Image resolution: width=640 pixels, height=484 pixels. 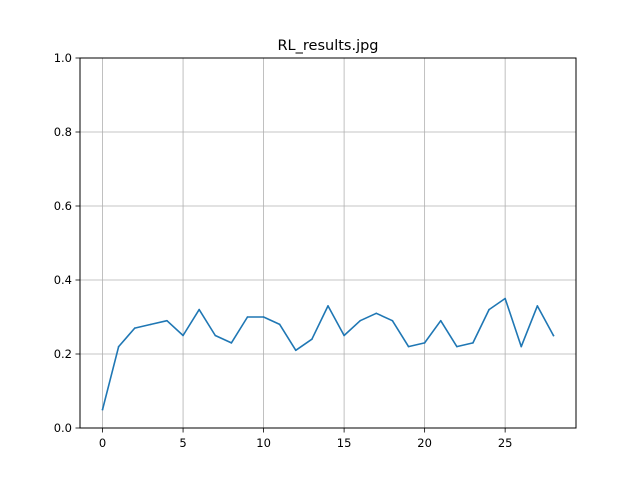 I want to click on x-tick-label: 15, so click(x=344, y=443).